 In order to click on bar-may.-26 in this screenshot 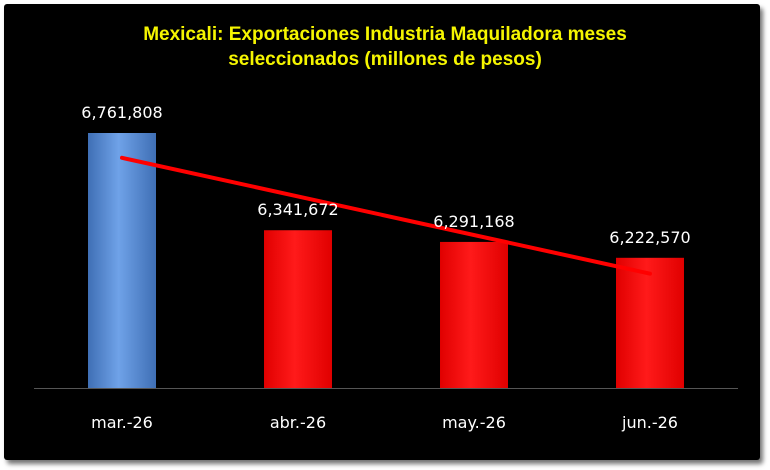, I will do `click(474, 314)`.